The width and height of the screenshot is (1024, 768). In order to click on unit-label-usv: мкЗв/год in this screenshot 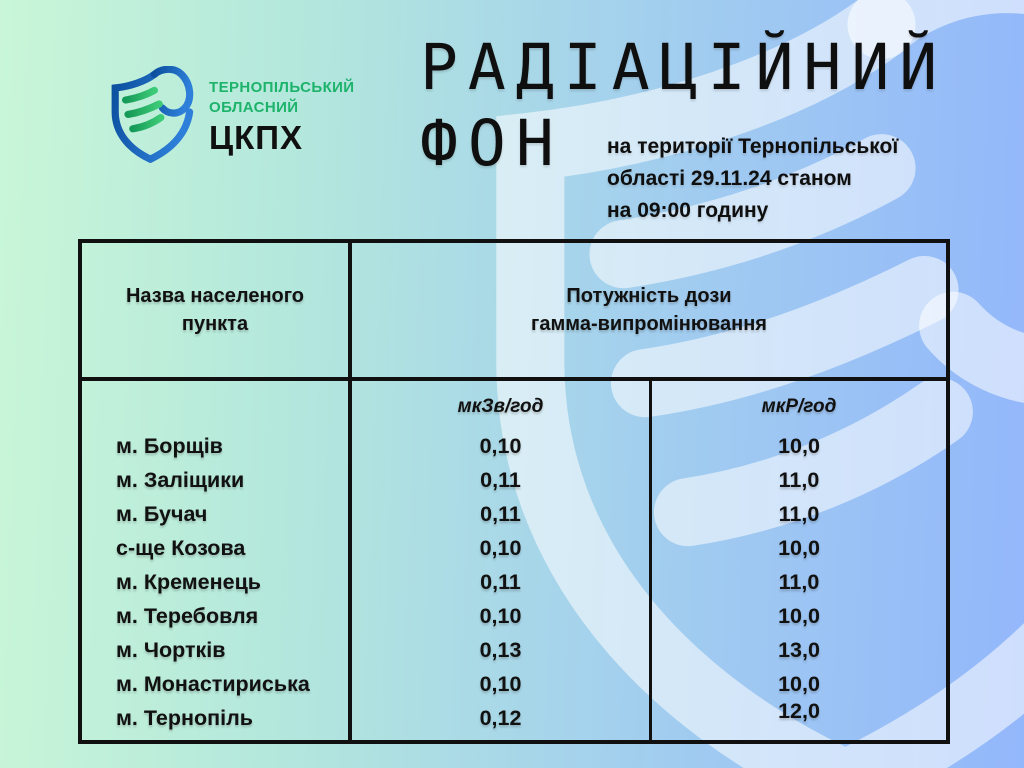, I will do `click(500, 406)`.